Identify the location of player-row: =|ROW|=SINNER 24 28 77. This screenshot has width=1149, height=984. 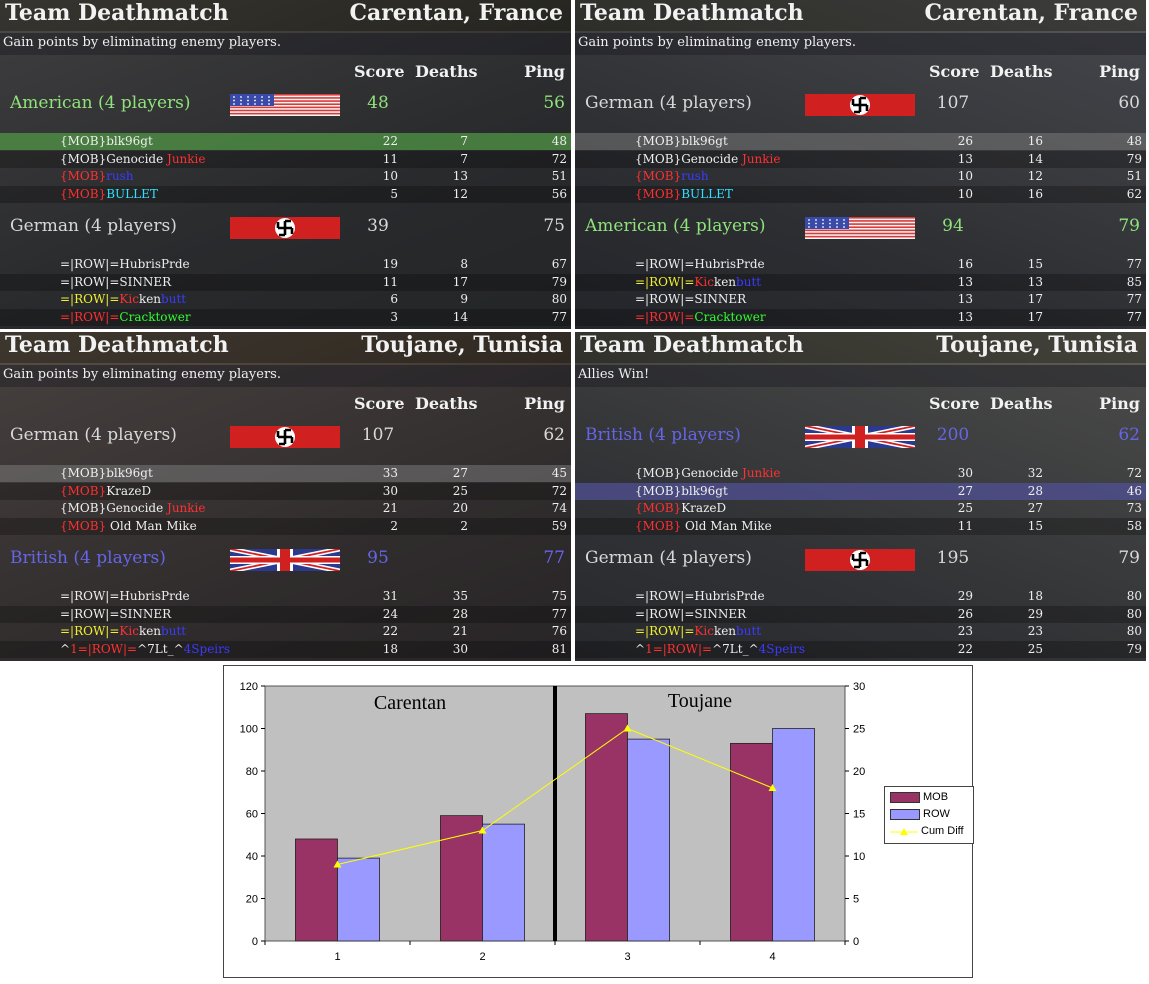
(285, 614).